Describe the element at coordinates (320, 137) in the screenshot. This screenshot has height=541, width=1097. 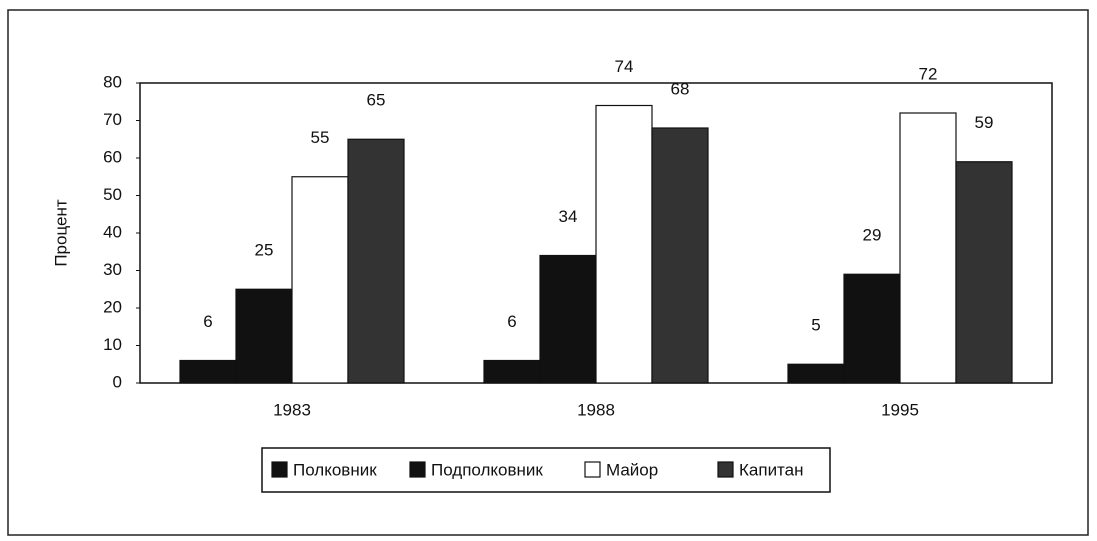
I see `value-label: 55` at that location.